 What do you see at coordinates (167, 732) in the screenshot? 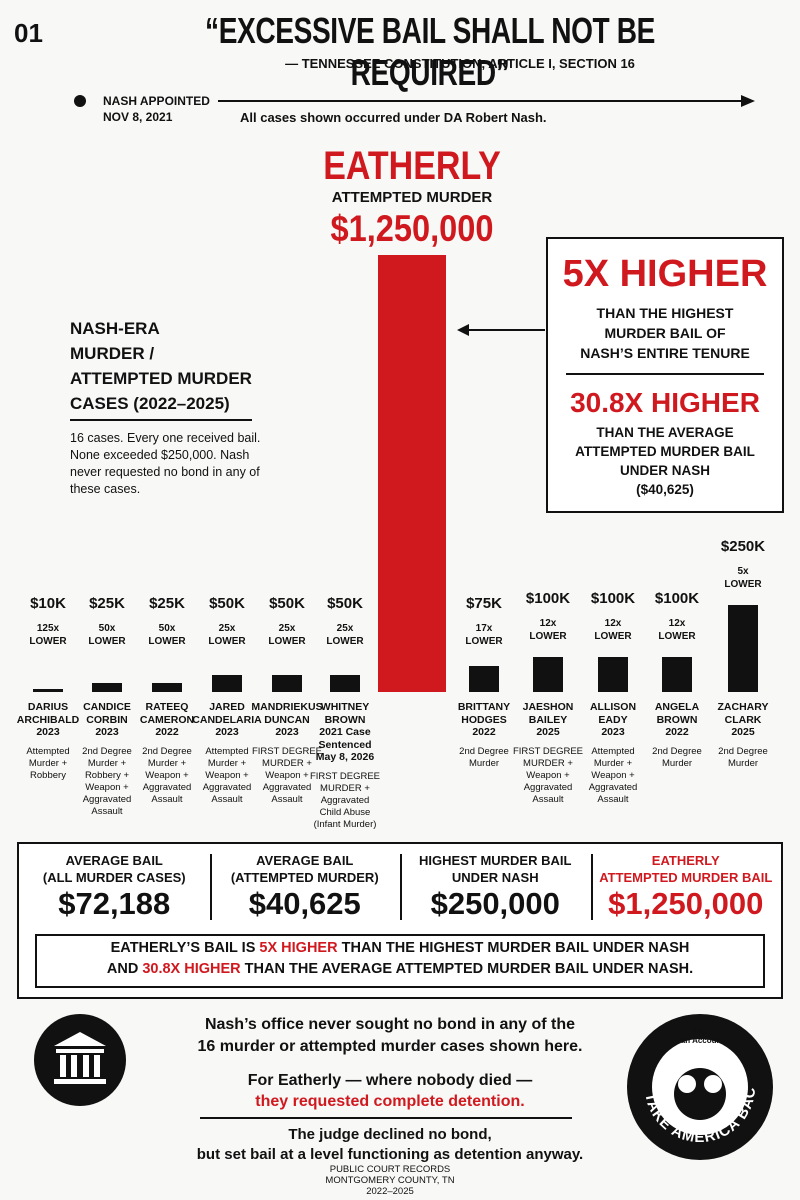
I see `case-year: 2022` at bounding box center [167, 732].